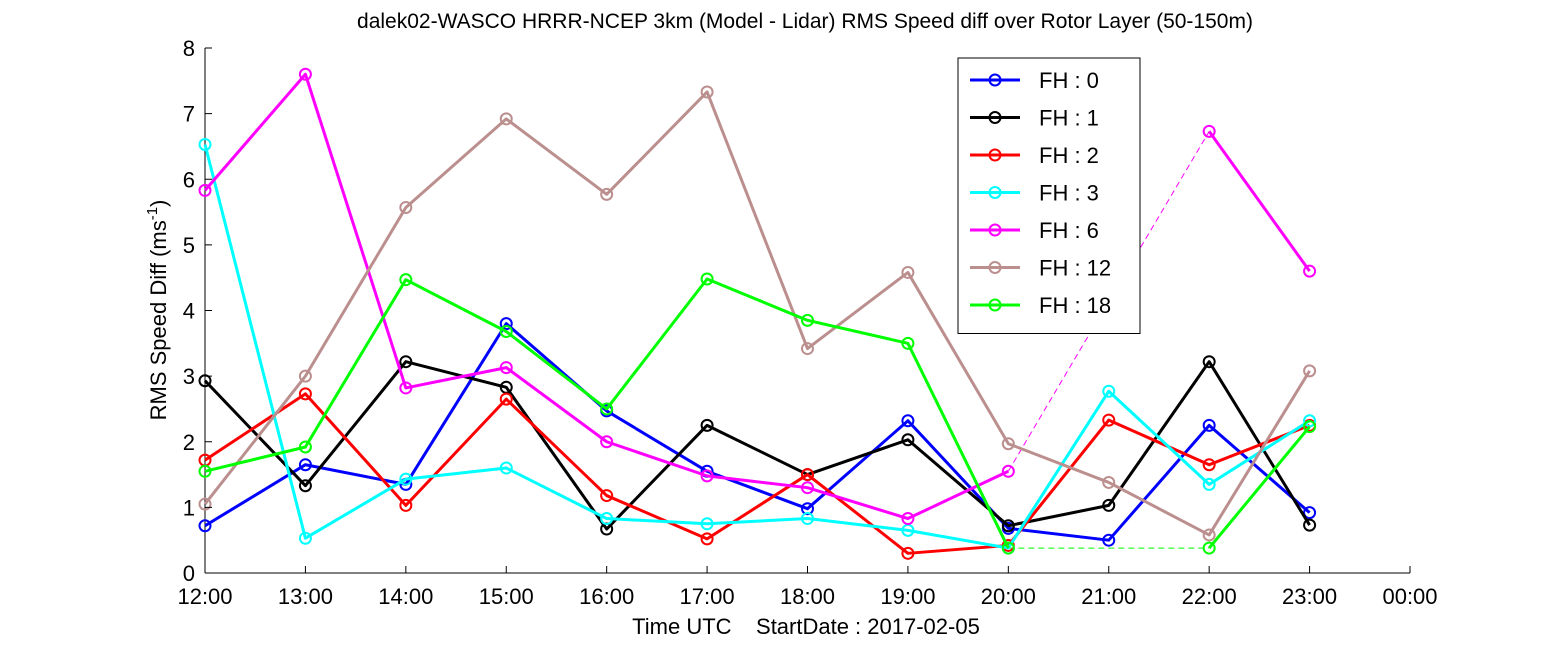 The height and width of the screenshot is (656, 1559). I want to click on series-gap-connector, so click(1108, 301).